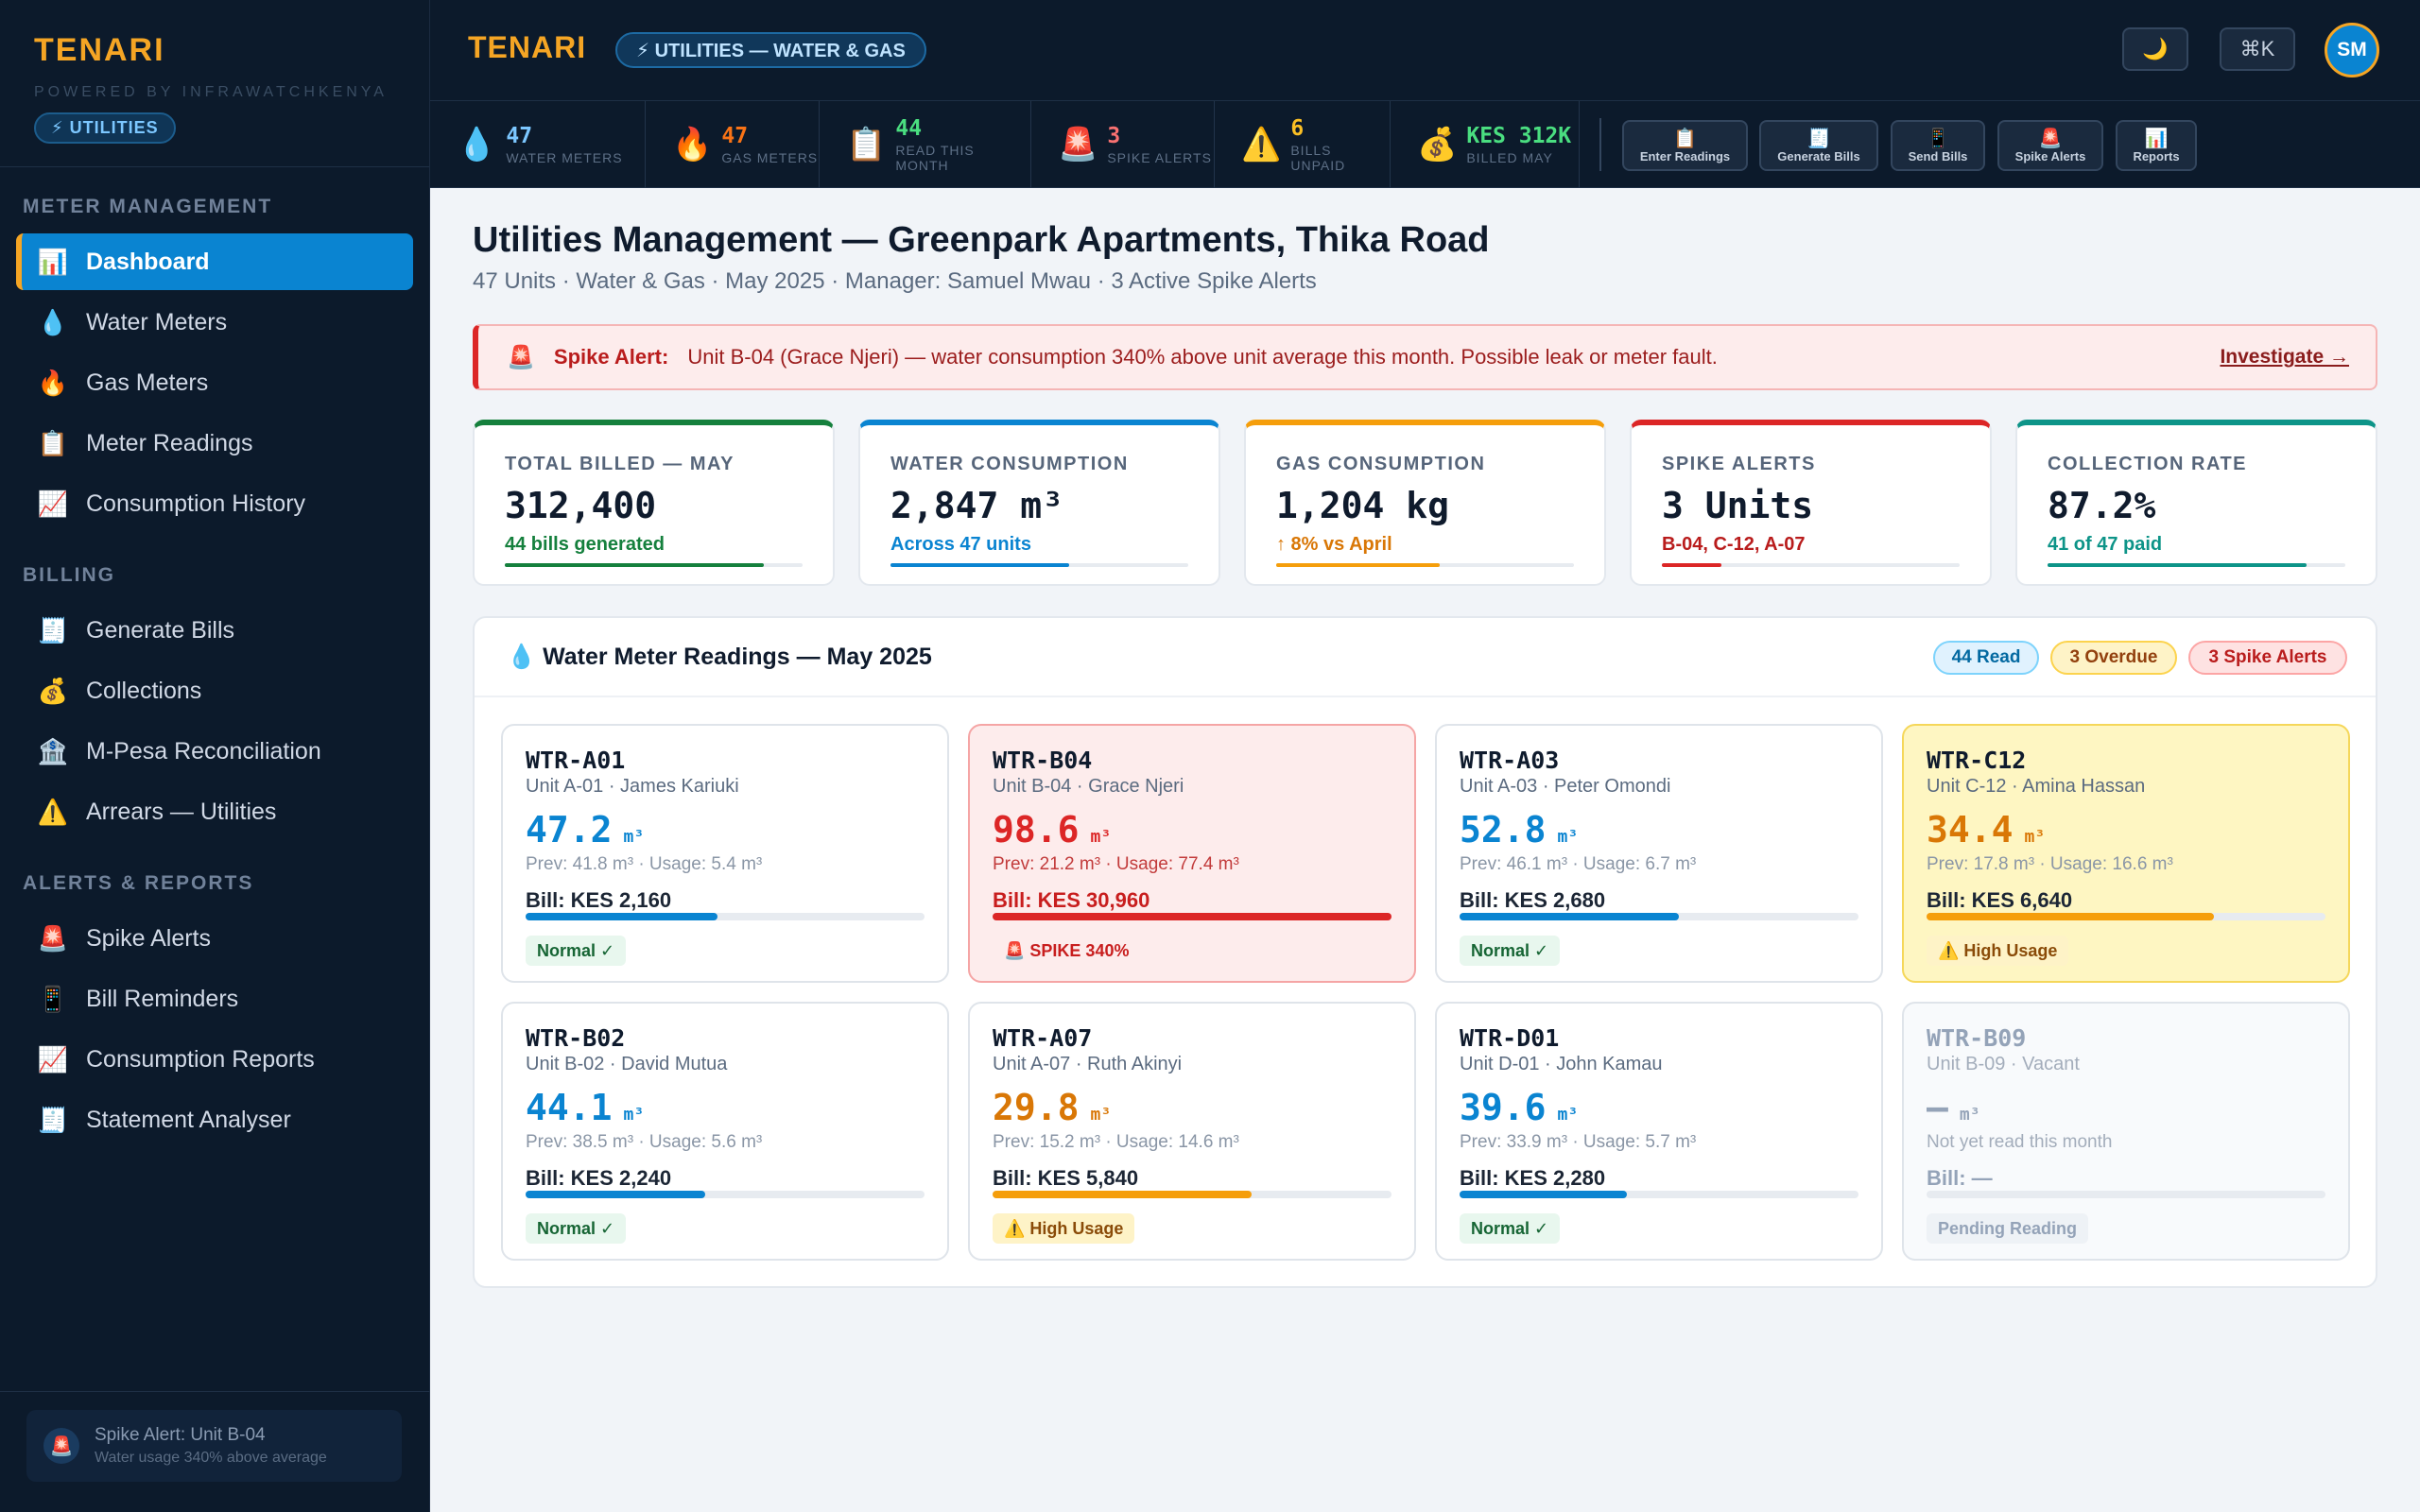 This screenshot has height=1512, width=2420. I want to click on sidebar-item-label: Water Meters, so click(157, 321).